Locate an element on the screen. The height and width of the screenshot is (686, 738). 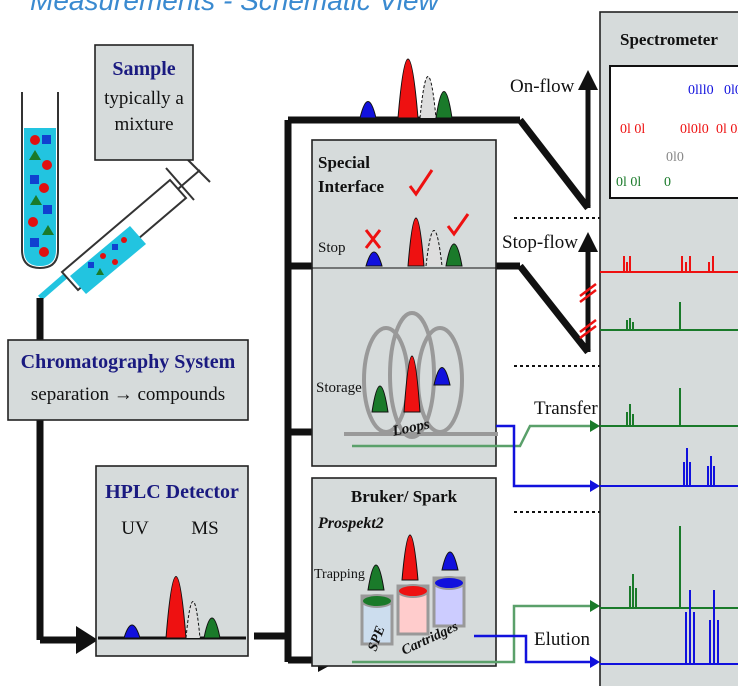
trapping-label: Trapping is located at coordinates (339, 574).